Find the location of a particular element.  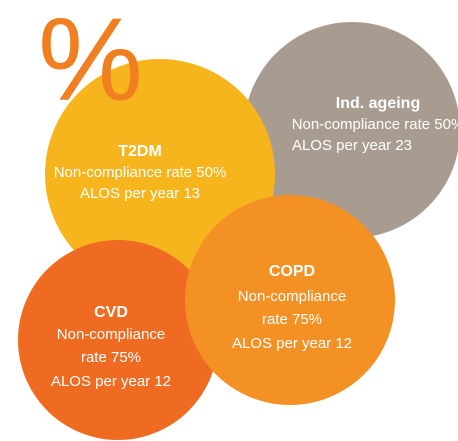

bubble-line: ALOS per year 13 is located at coordinates (140, 193).